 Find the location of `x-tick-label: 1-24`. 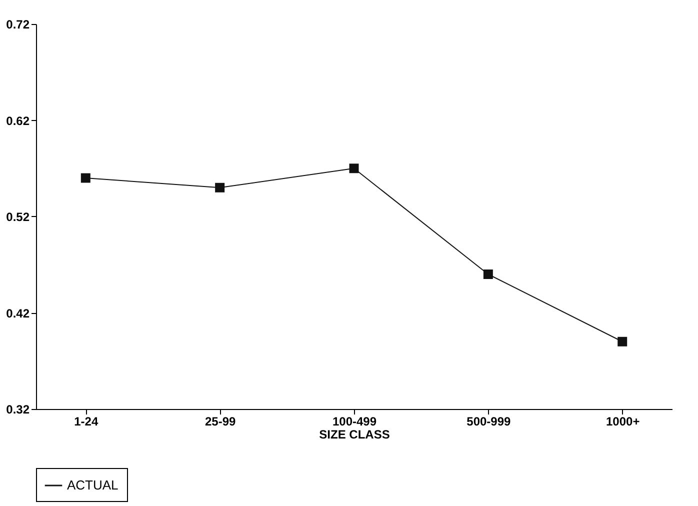

x-tick-label: 1-24 is located at coordinates (86, 421).